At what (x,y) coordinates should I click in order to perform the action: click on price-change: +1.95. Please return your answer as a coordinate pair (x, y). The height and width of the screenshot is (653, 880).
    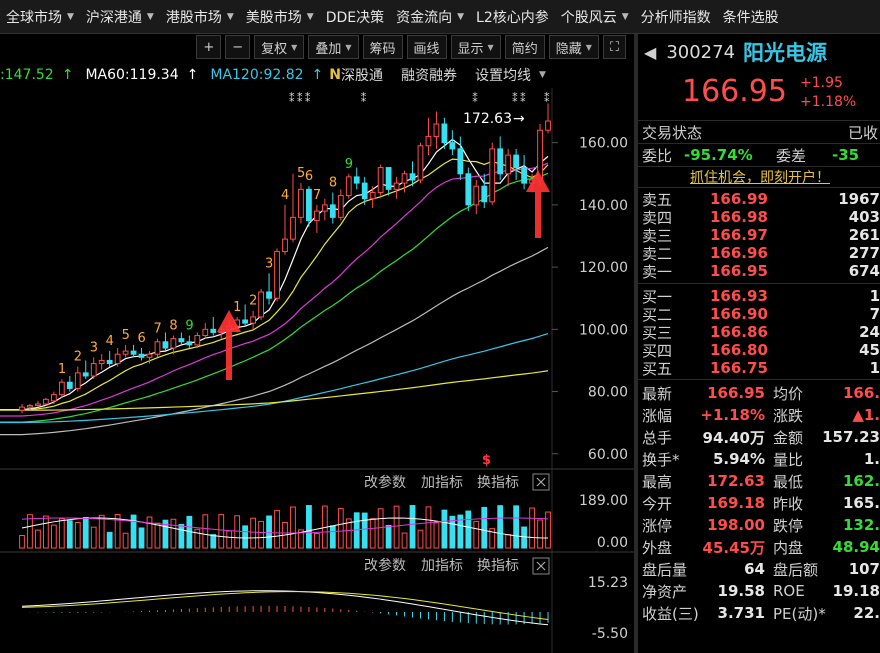
    Looking at the image, I should click on (821, 83).